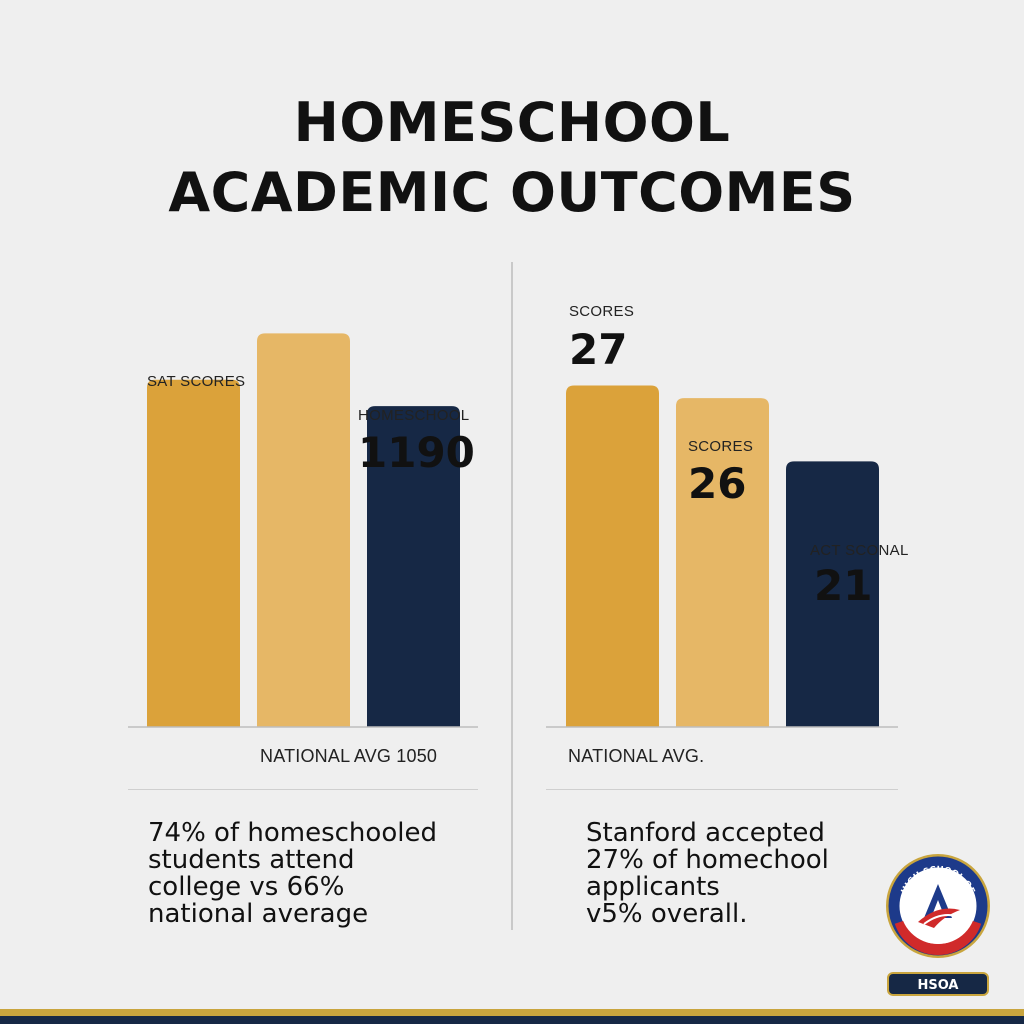  I want to click on bar1-scores-label: SCORES, so click(601, 311).